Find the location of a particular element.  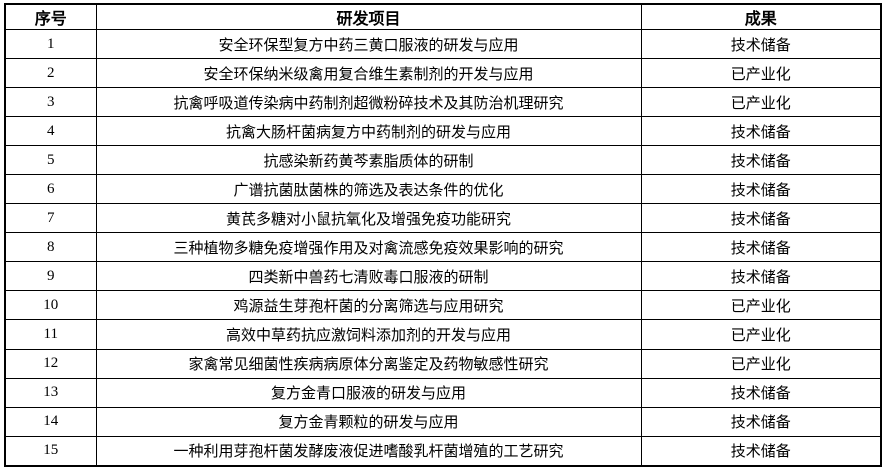

project-name-cell: 高效中草药抗应激饲料添加剂的开发与应用 is located at coordinates (368, 334).